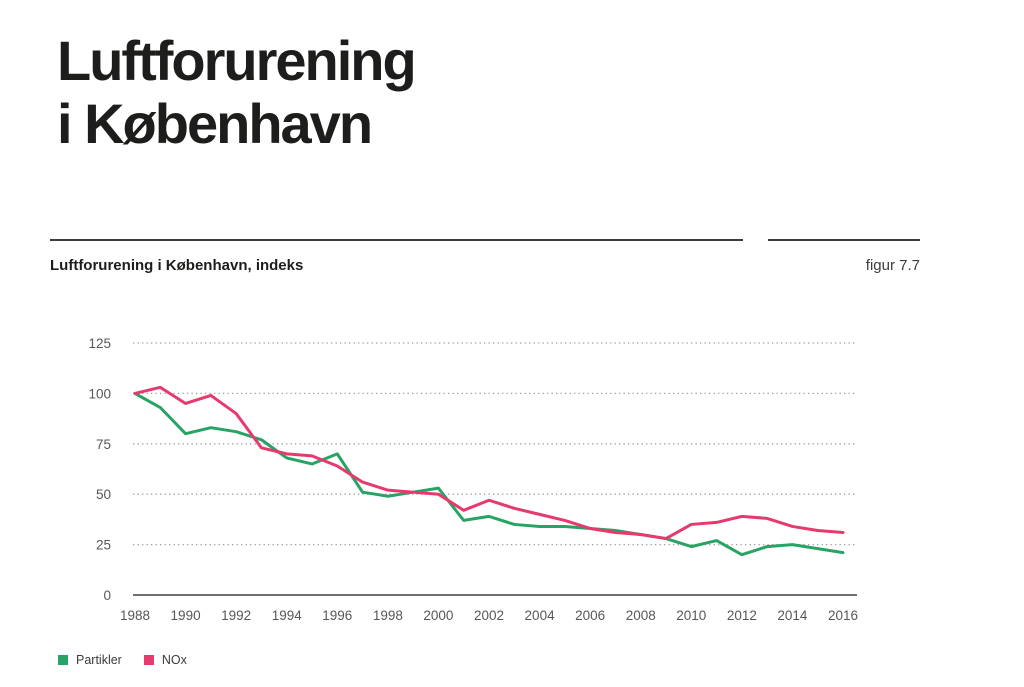 The image size is (1024, 687). Describe the element at coordinates (844, 240) in the screenshot. I see `header-rule-short` at that location.